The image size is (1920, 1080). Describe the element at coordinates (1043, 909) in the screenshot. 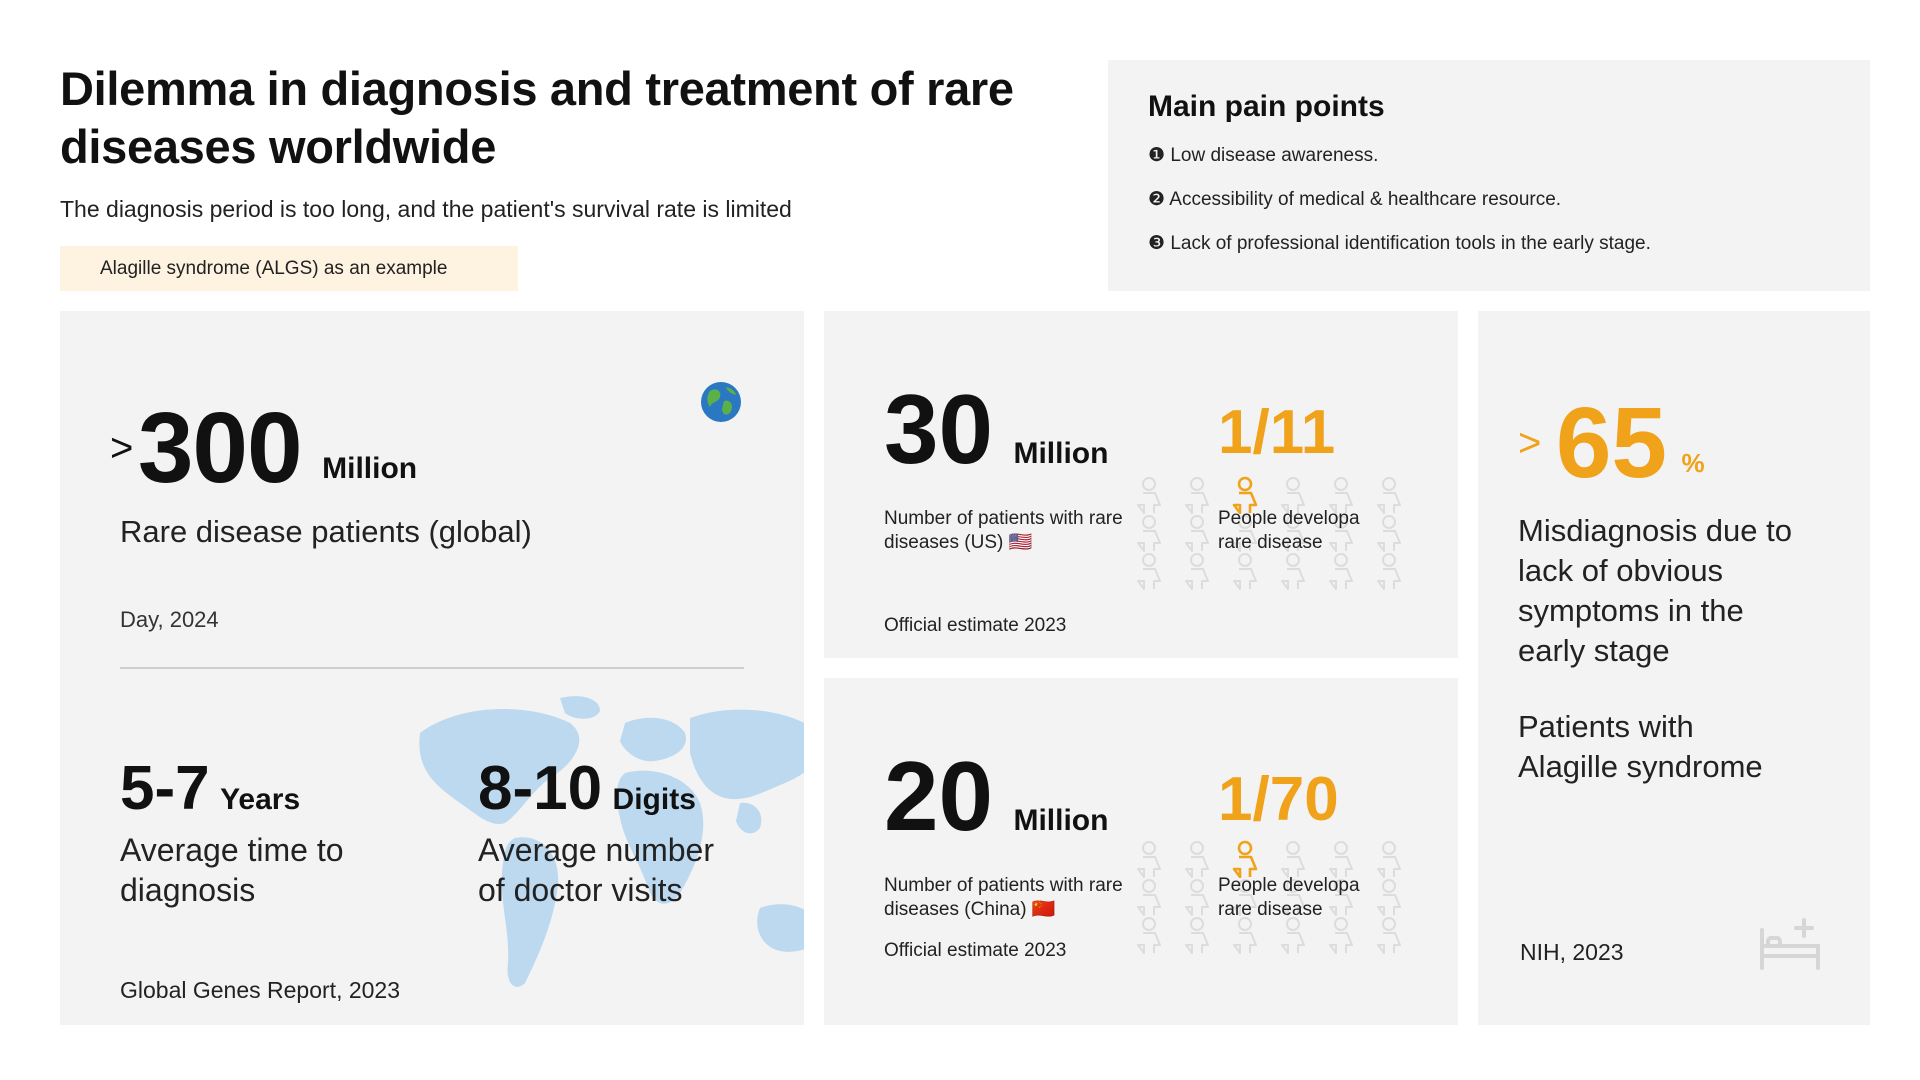

I see `china-flag-icon: 🇨🇳` at that location.